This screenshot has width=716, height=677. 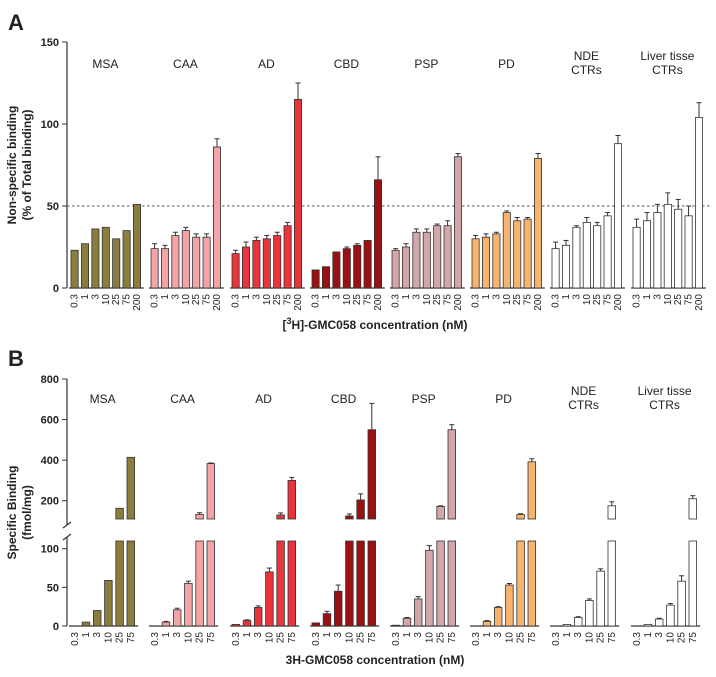 What do you see at coordinates (50, 461) in the screenshot?
I see `y-tick-label: 400` at bounding box center [50, 461].